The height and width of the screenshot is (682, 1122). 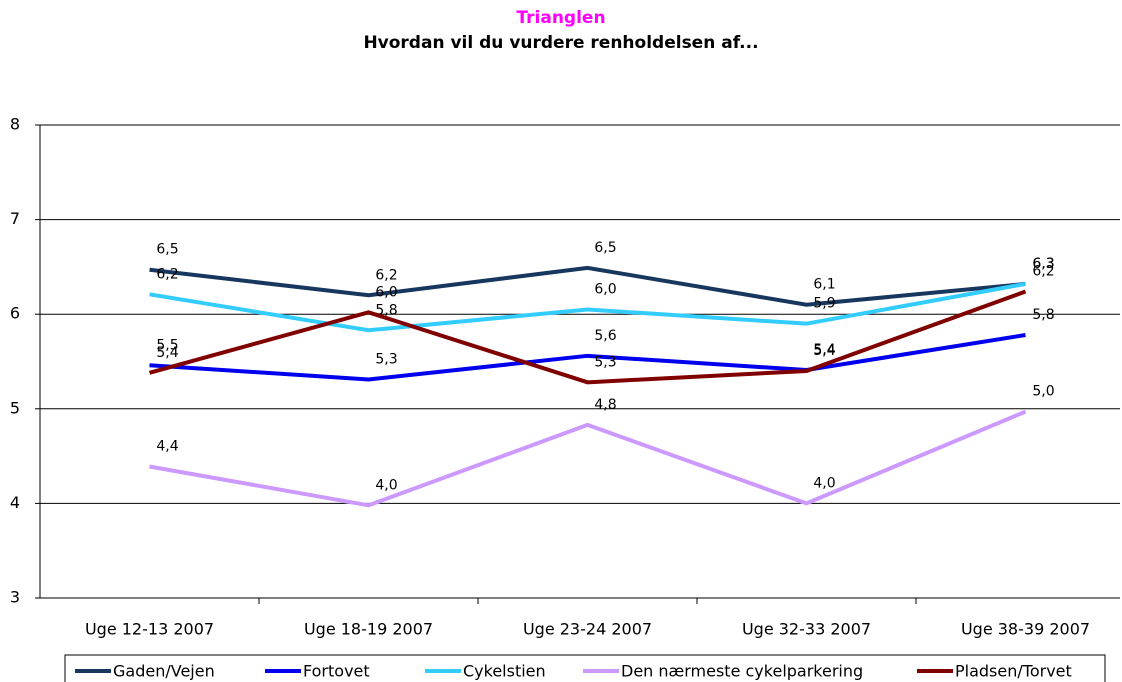 What do you see at coordinates (605, 405) in the screenshot?
I see `data-label: 4,8` at bounding box center [605, 405].